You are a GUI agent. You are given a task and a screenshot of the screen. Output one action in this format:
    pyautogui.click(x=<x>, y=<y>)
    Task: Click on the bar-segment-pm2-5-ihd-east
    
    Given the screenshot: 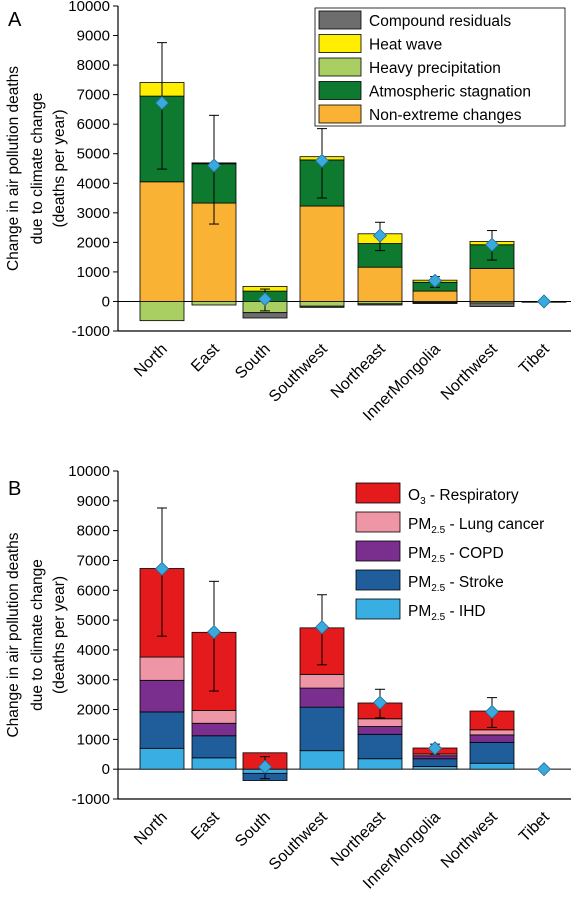 What is the action you would take?
    pyautogui.click(x=214, y=763)
    